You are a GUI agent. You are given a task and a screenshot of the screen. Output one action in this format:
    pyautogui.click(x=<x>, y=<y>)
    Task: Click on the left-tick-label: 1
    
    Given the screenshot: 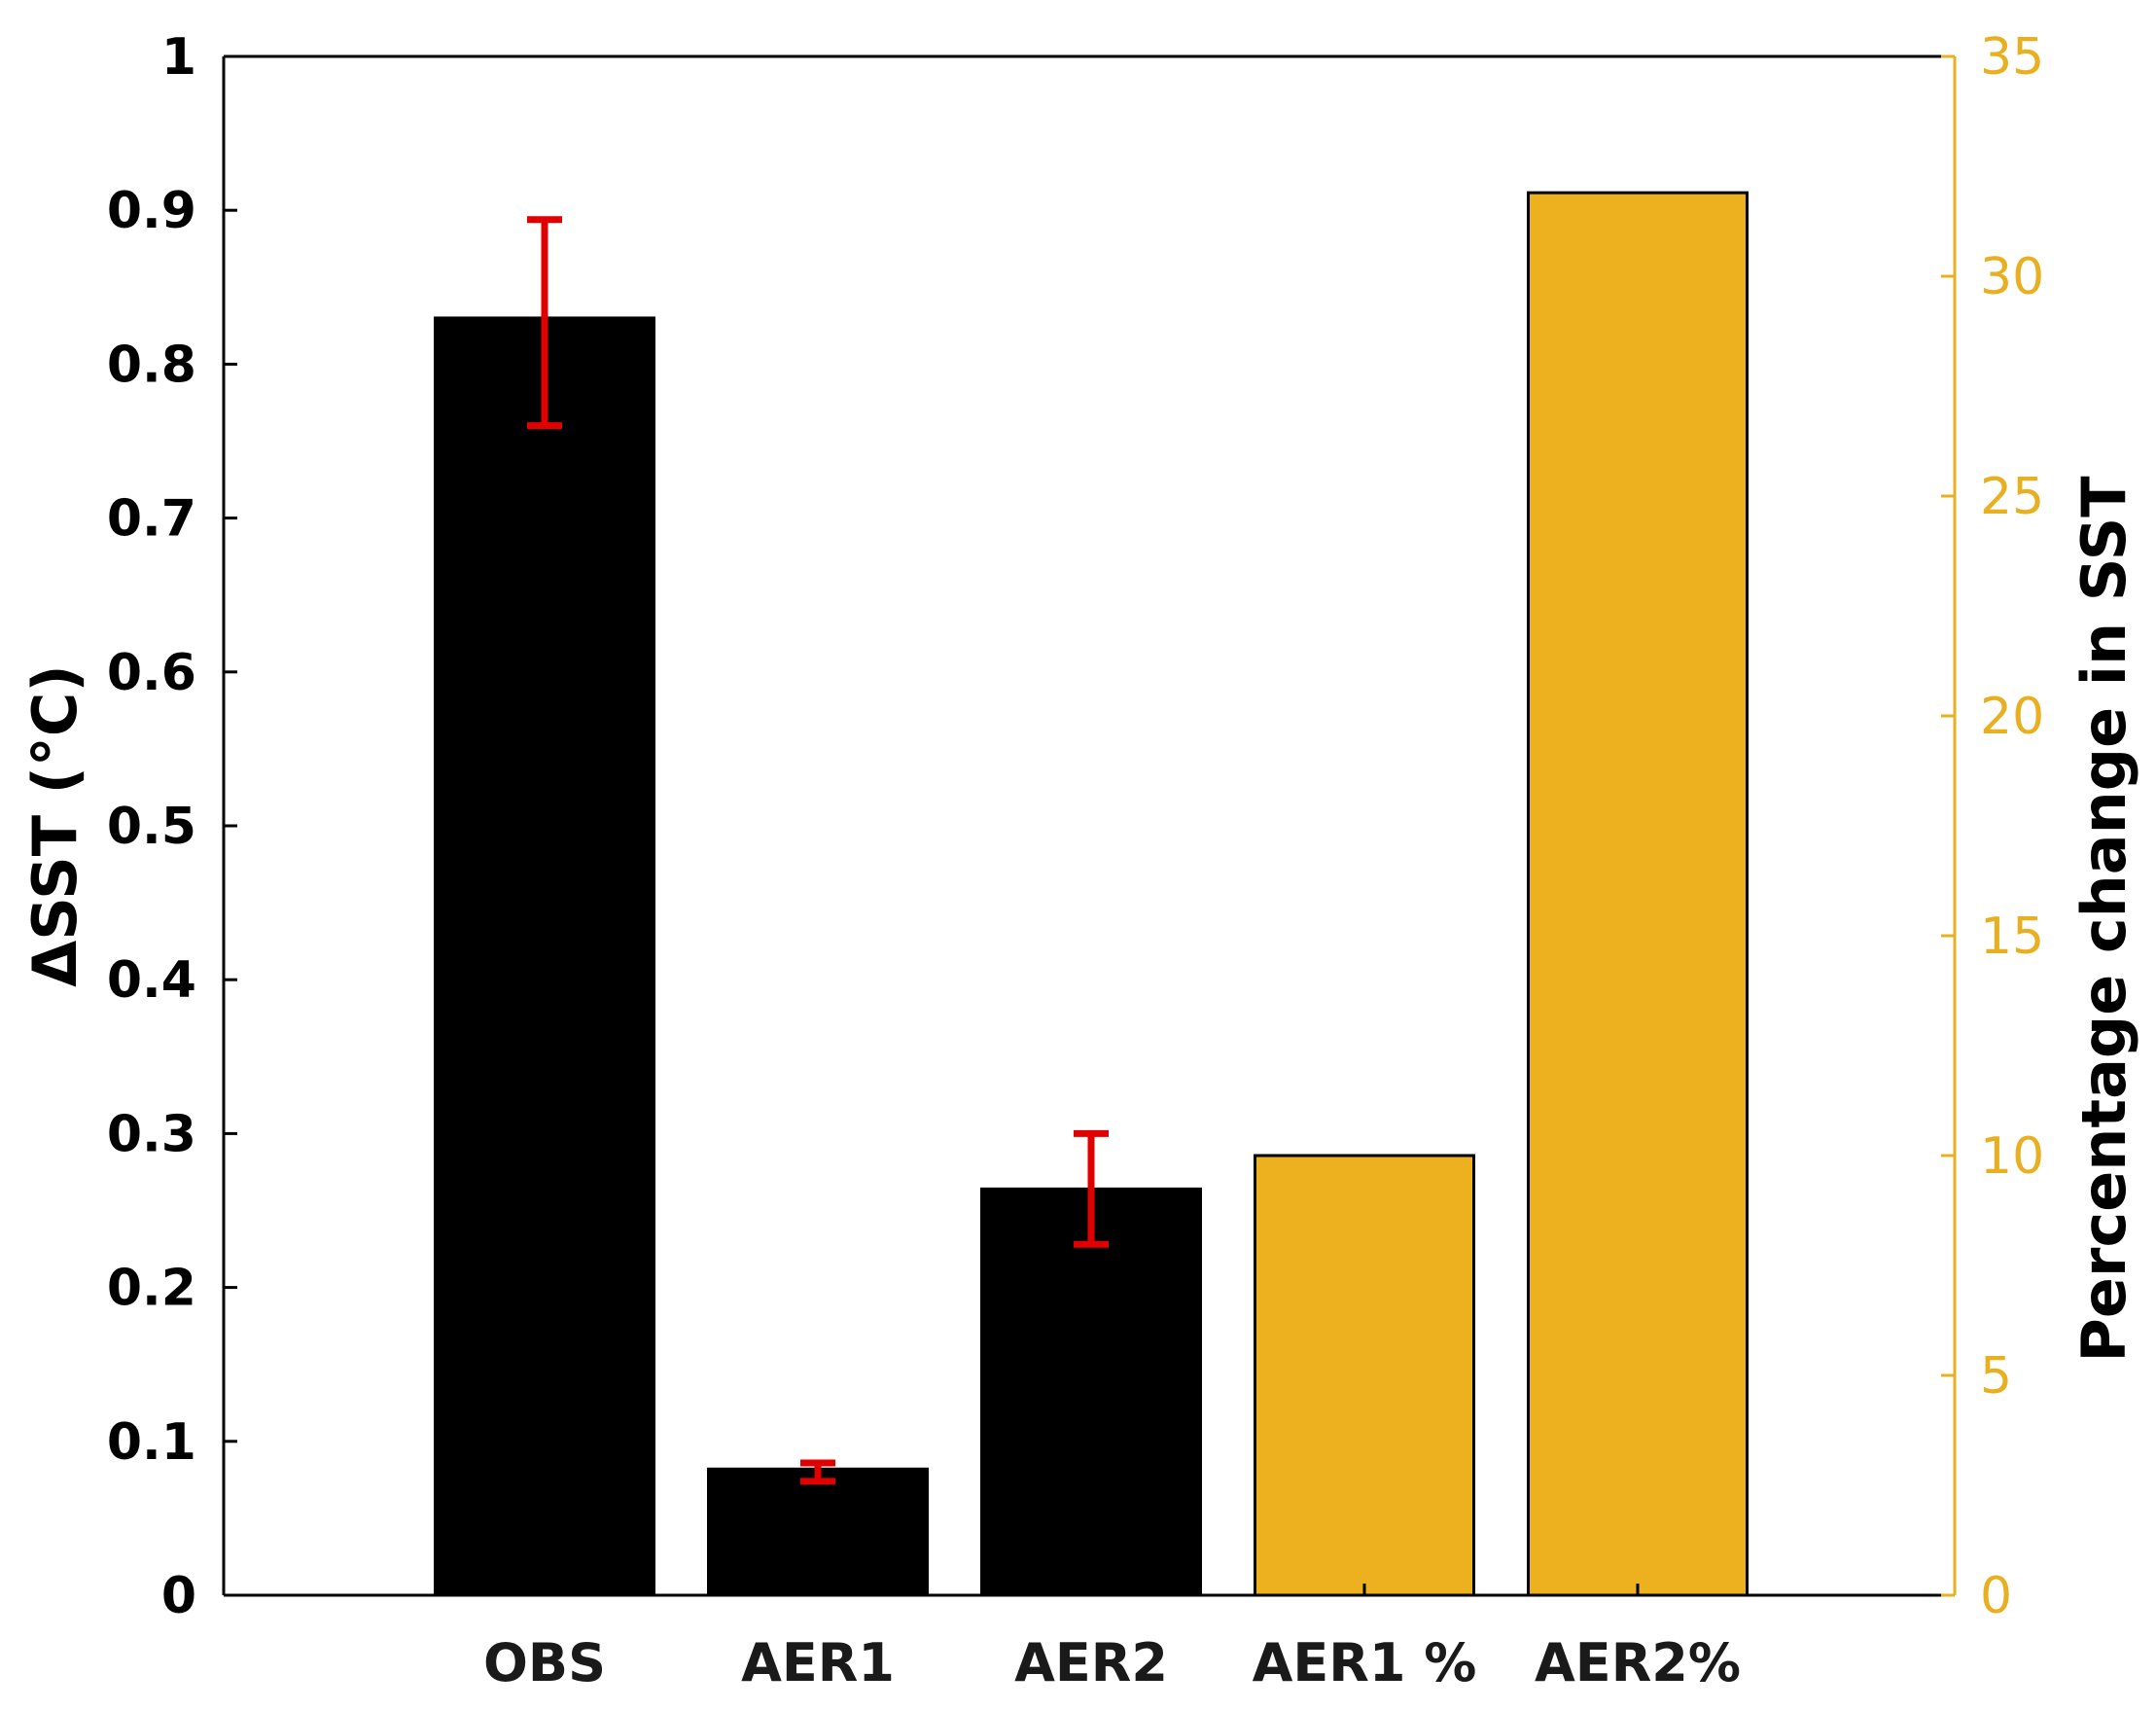 What is the action you would take?
    pyautogui.click(x=178, y=58)
    